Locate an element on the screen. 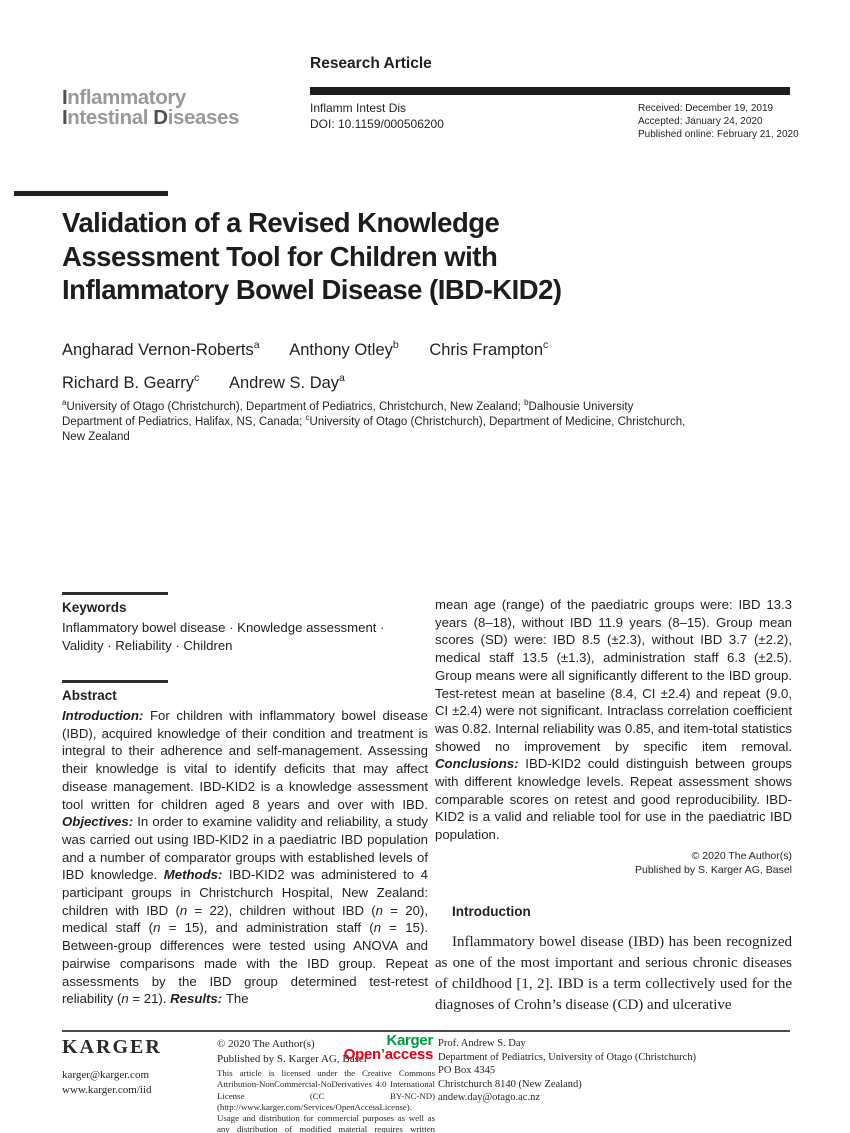 This screenshot has width=850, height=1133. footer-copyright-line1: © 2020 The Author(s) is located at coordinates (266, 1044).